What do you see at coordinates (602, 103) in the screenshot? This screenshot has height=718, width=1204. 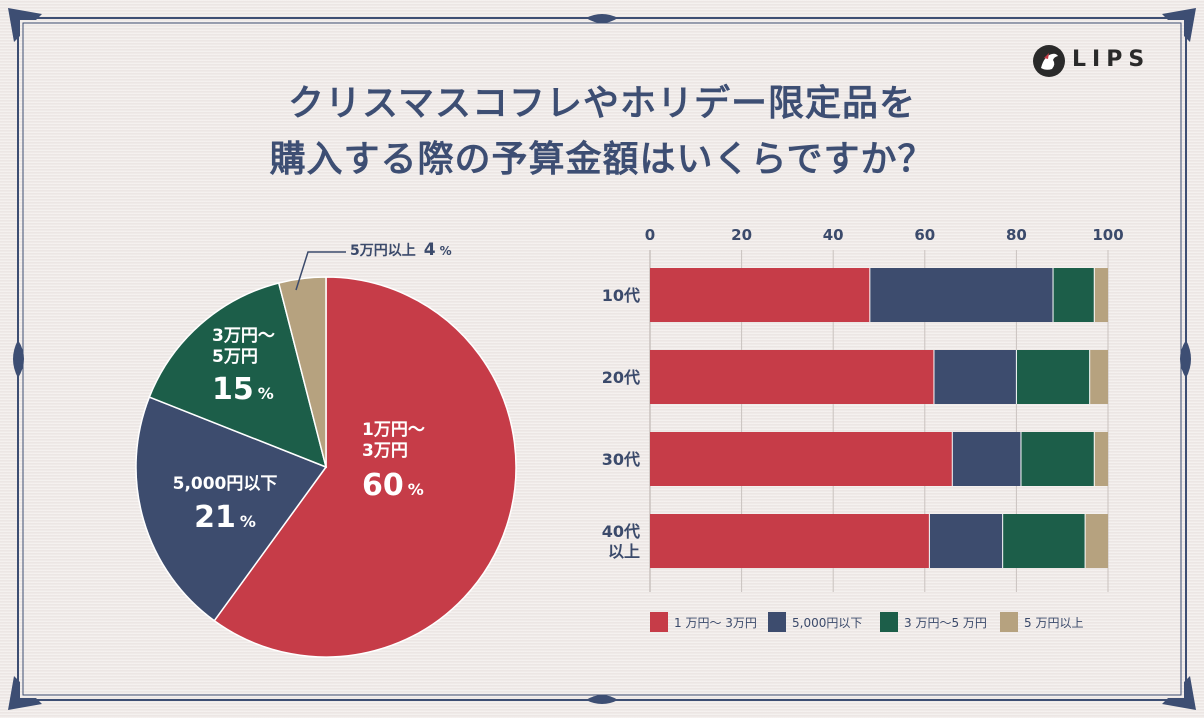 I see `title-line-1: クリスマスコフレやホリデー限定品を` at bounding box center [602, 103].